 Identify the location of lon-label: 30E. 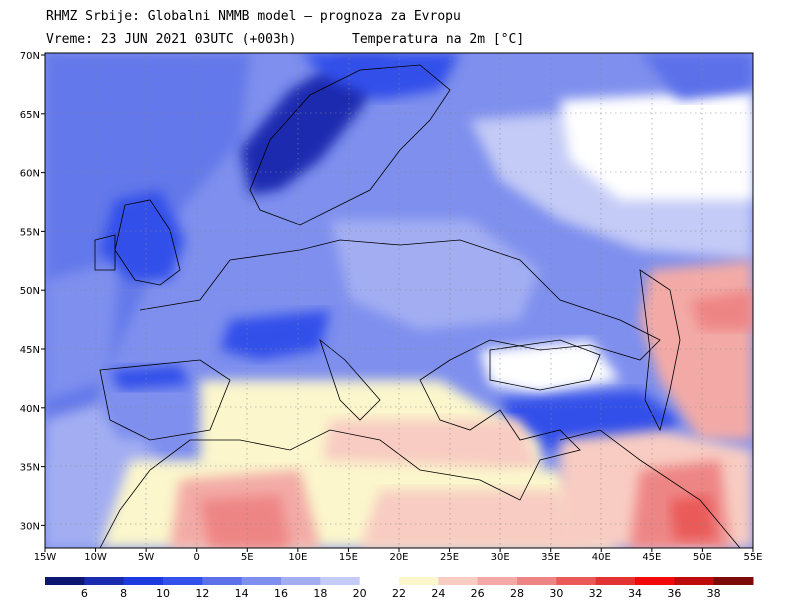
(500, 557).